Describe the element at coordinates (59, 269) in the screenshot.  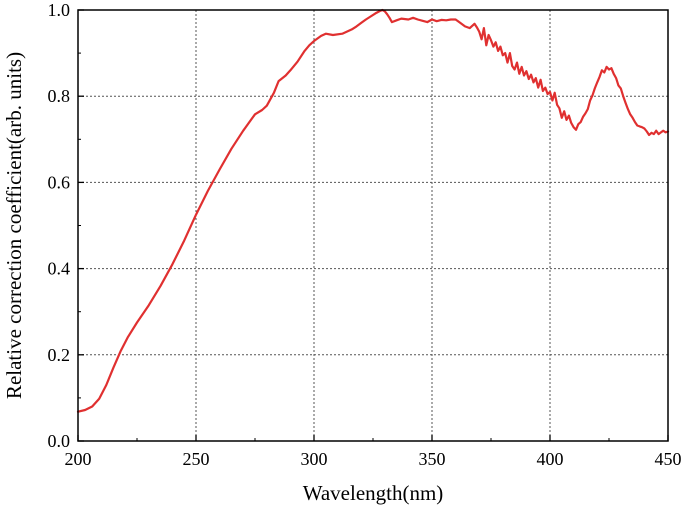
I see `y-tick-label: 0.4` at that location.